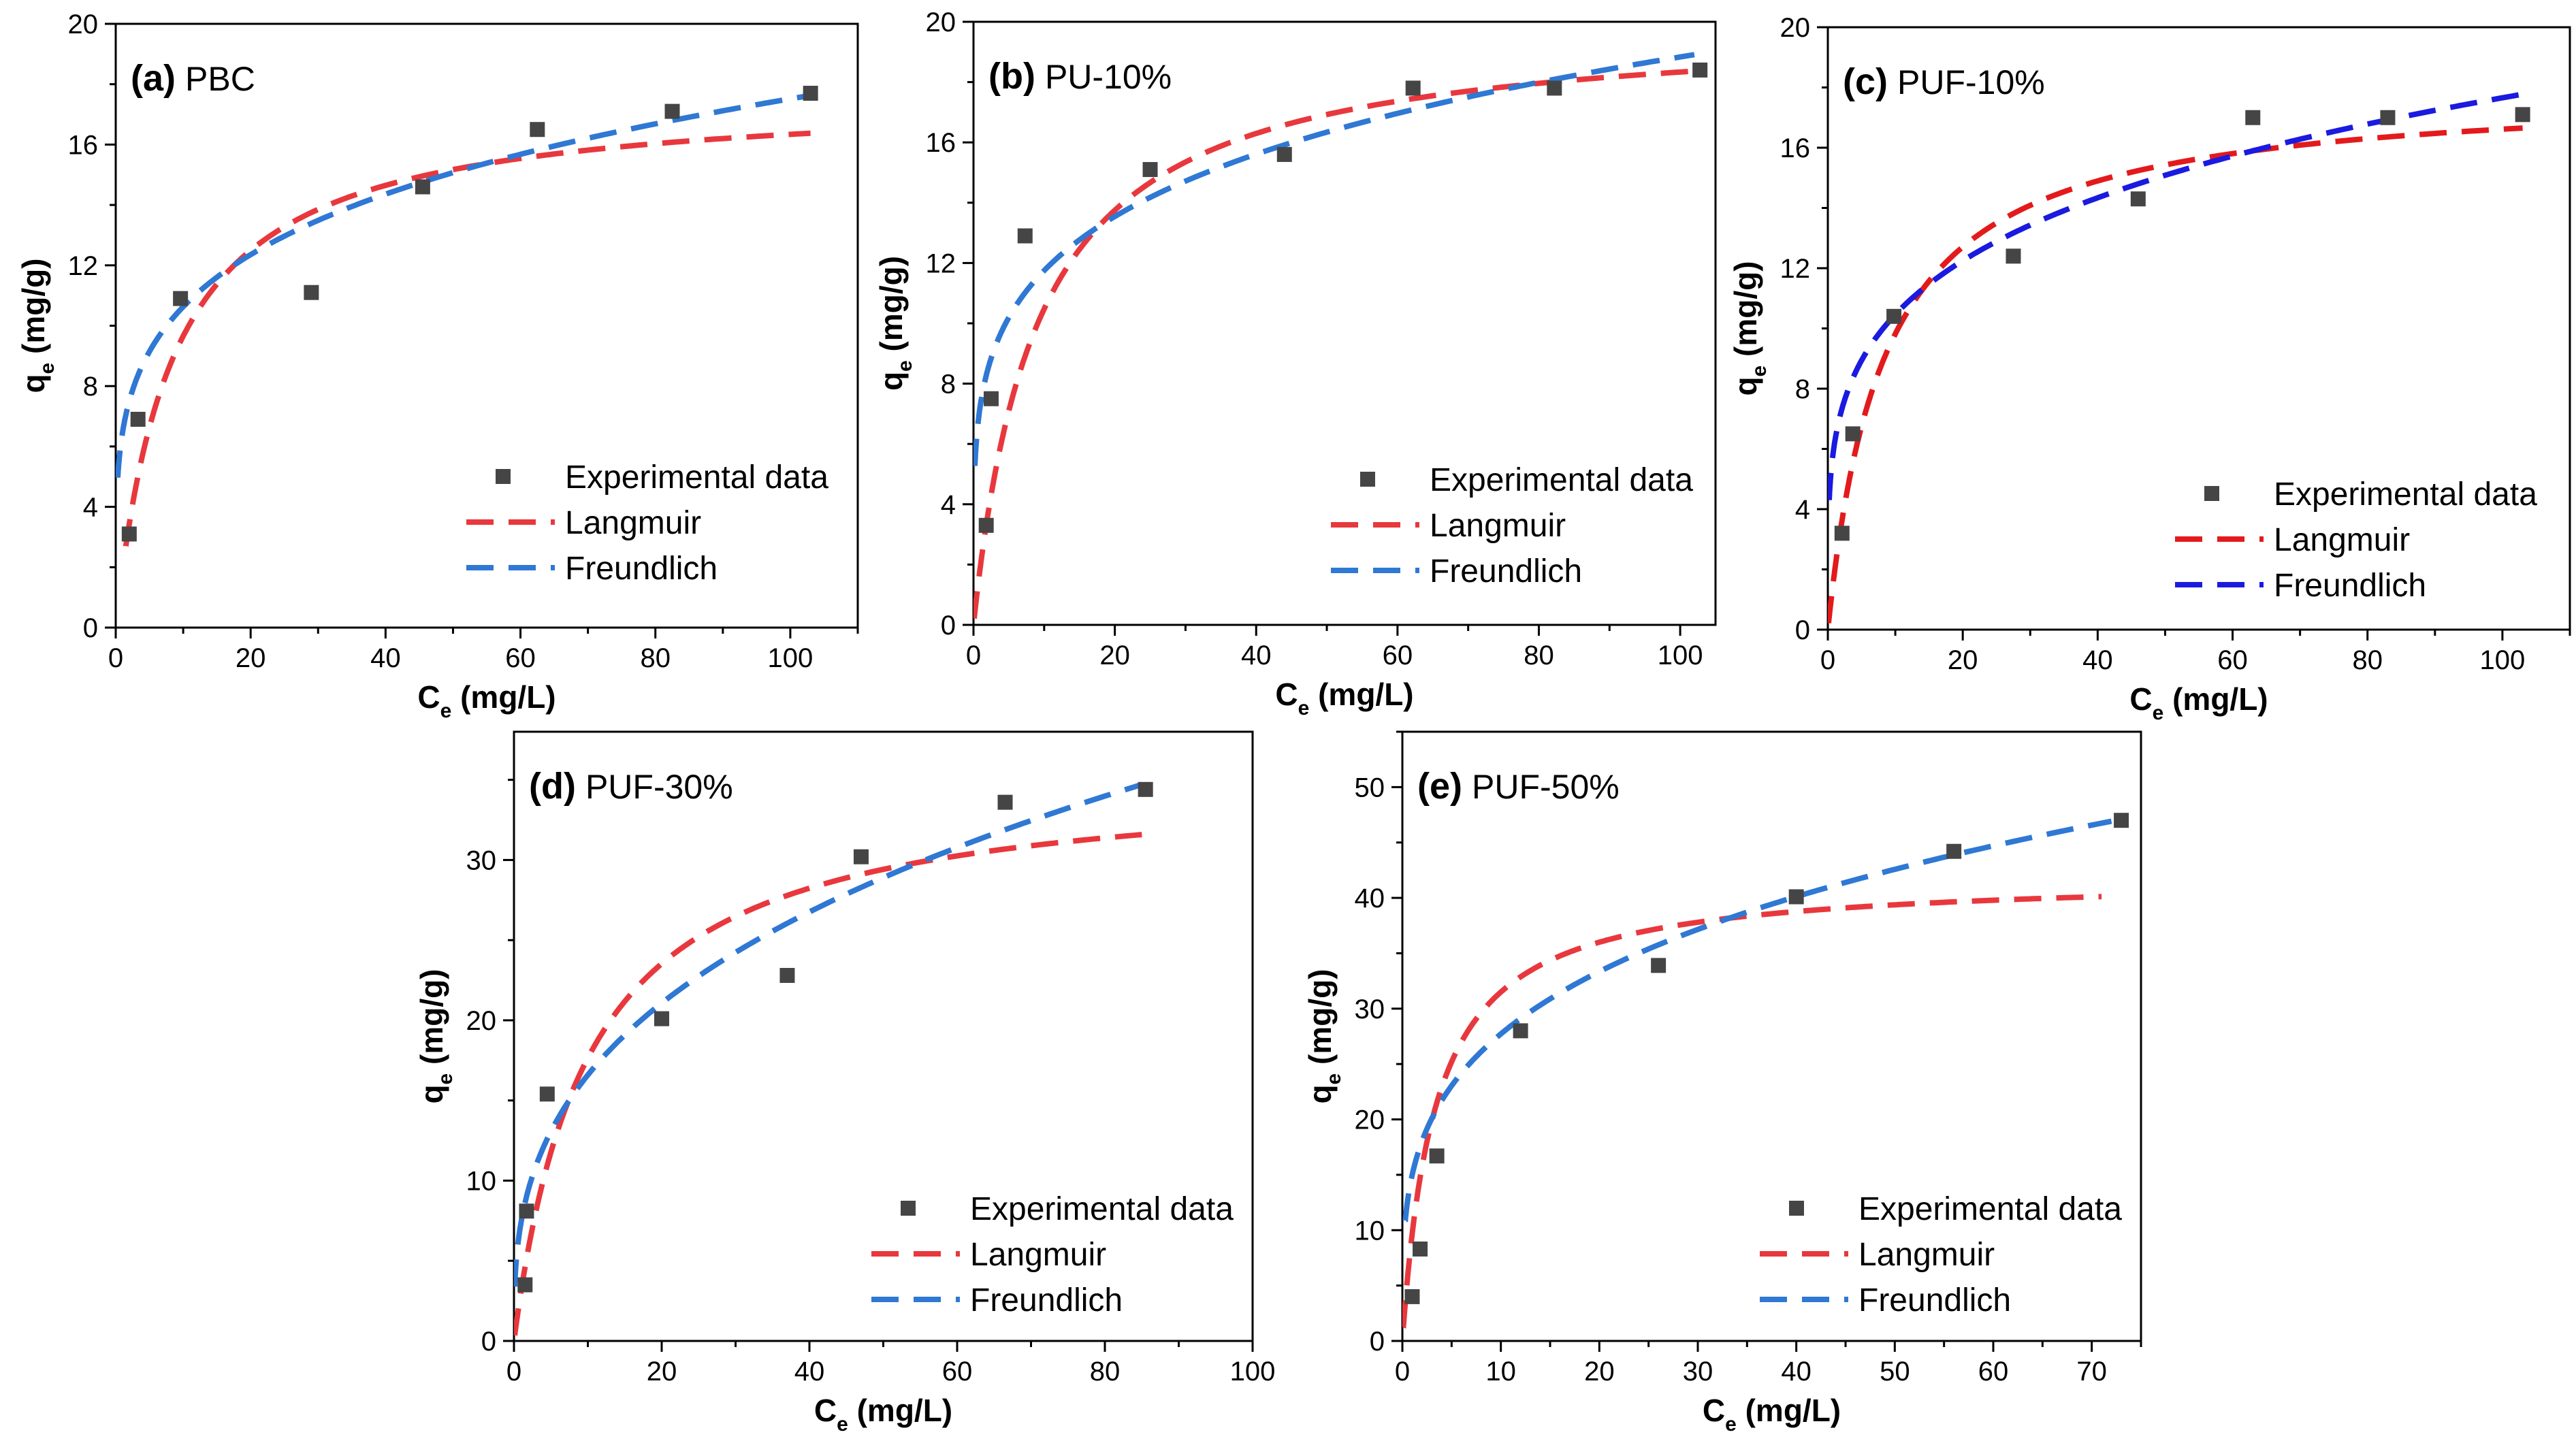 The width and height of the screenshot is (2576, 1441). Describe the element at coordinates (1698, 1372) in the screenshot. I see `x-tick-label: 30` at that location.